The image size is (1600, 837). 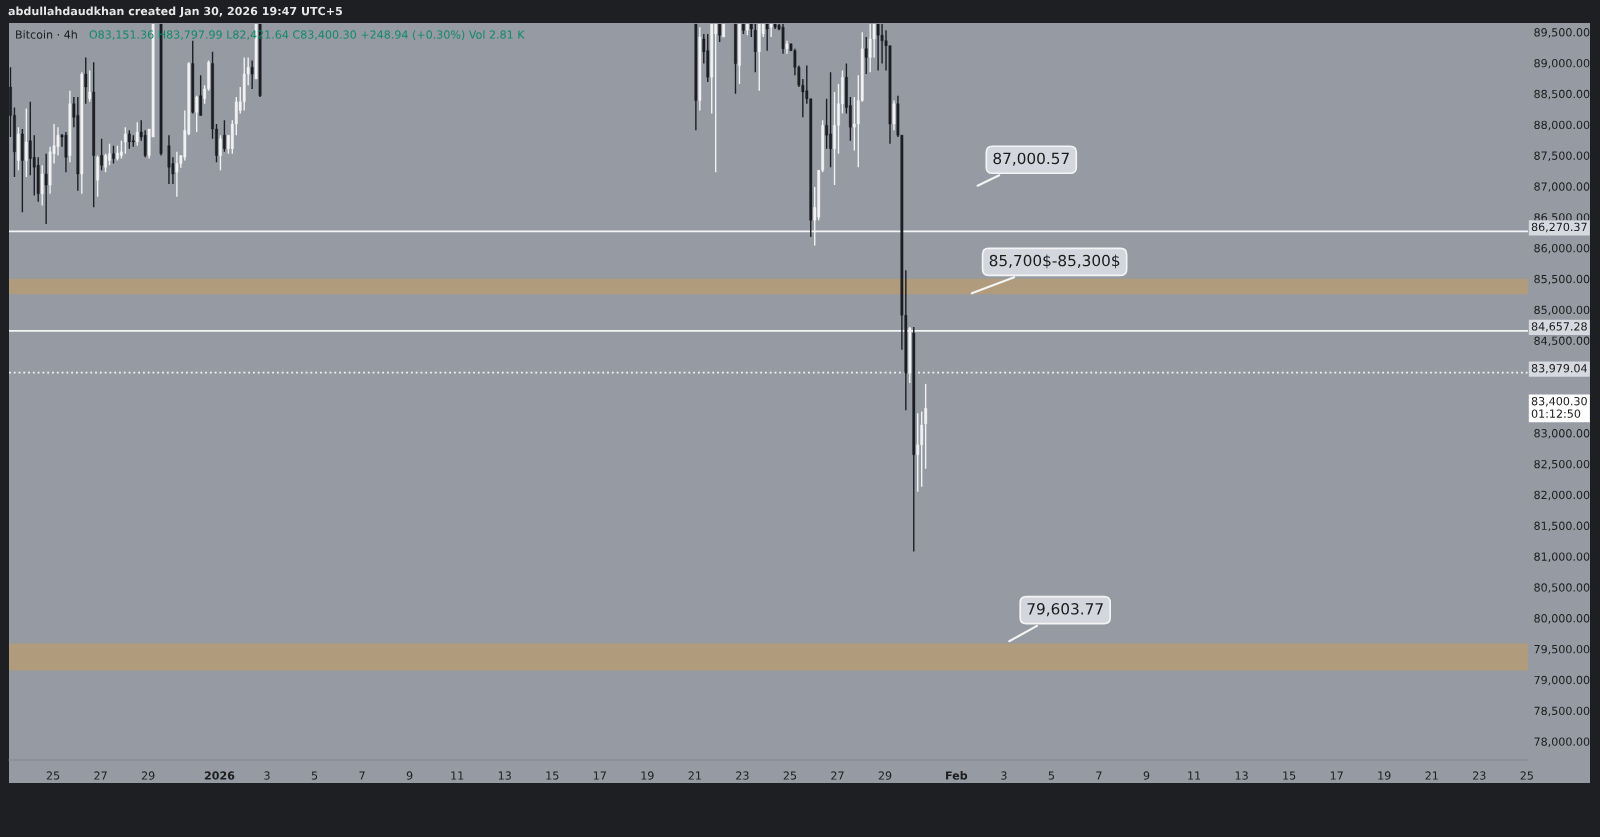 I want to click on y-tick-label: 81,000.00, so click(x=1562, y=557).